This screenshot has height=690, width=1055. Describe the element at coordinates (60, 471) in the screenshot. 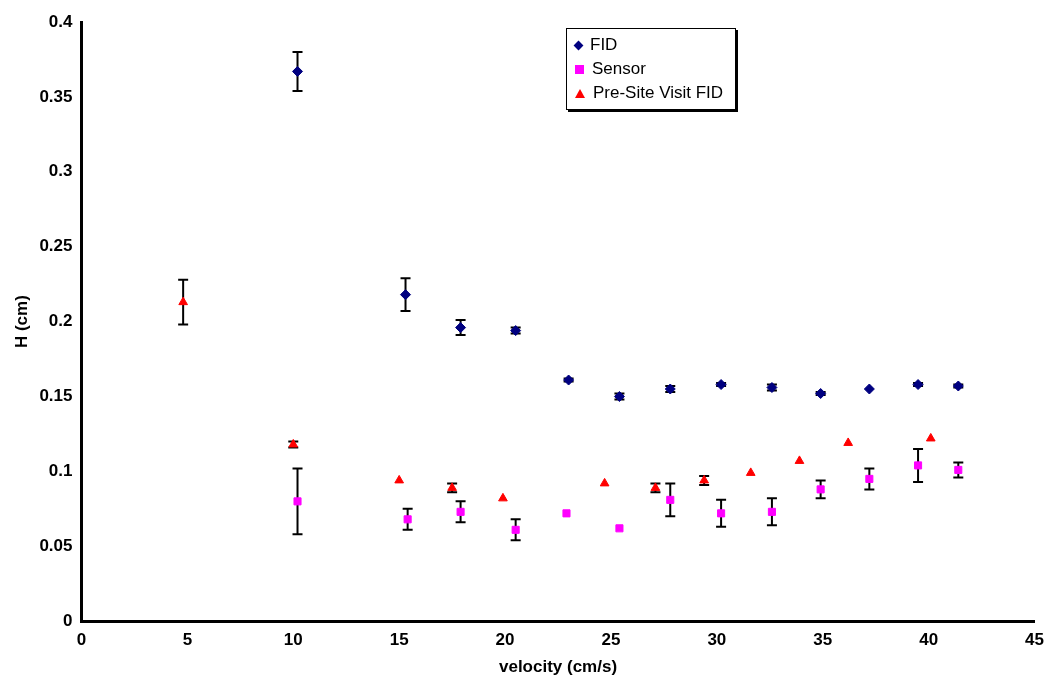

I see `y-tick-label: 0.1` at that location.